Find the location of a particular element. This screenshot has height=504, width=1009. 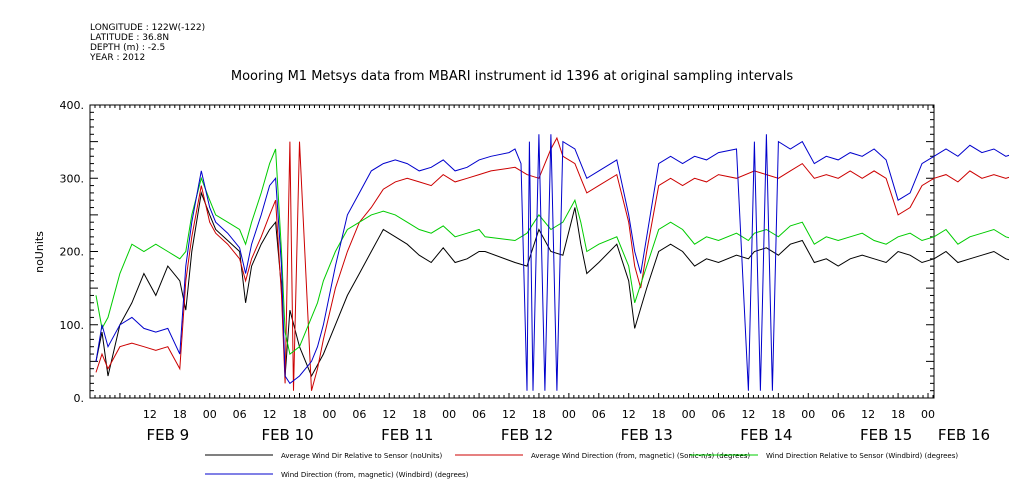

x-day-label: FEB 10 is located at coordinates (287, 435).